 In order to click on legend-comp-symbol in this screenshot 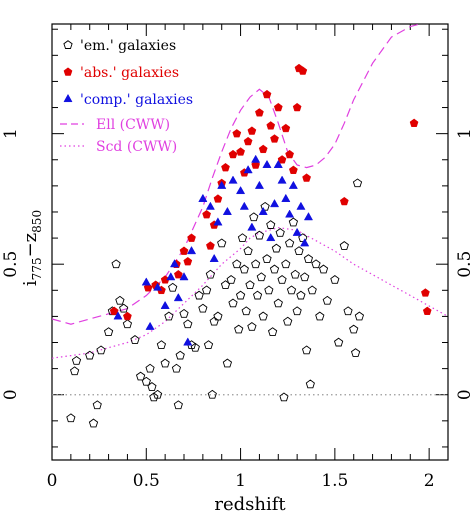, I will do `click(68, 98)`.